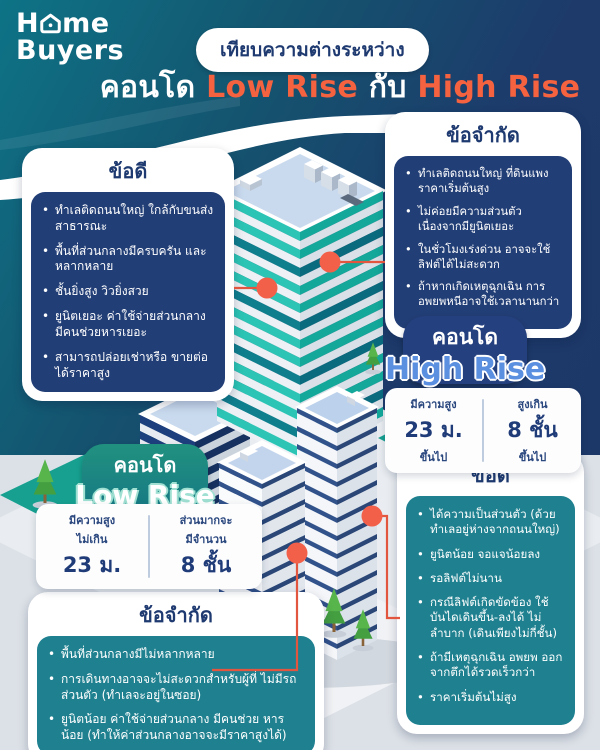  What do you see at coordinates (177, 655) in the screenshot?
I see `list-item: พื้นที่ส่วนกลางมีไม่หลากหลาย` at bounding box center [177, 655].